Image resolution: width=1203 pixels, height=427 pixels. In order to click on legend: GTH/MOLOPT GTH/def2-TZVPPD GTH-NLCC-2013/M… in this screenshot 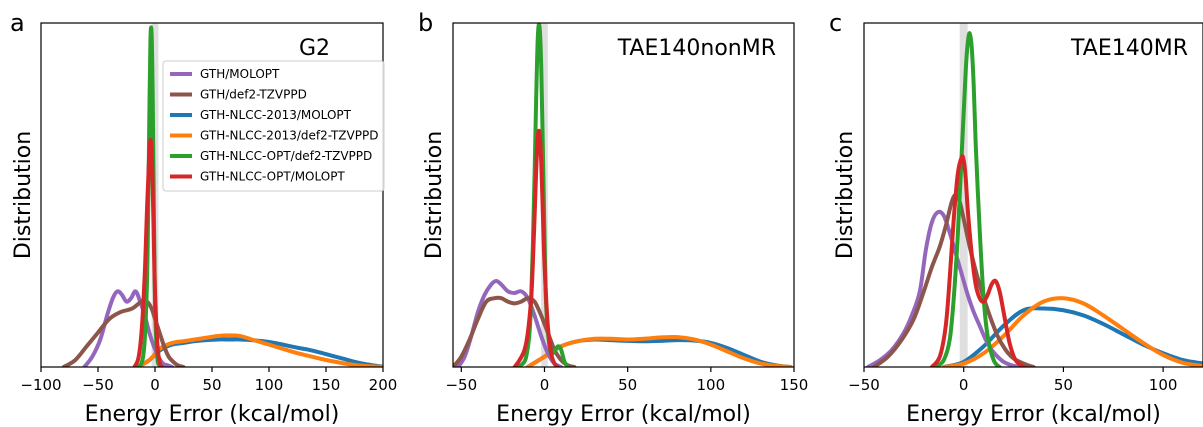, I will do `click(273, 126)`.